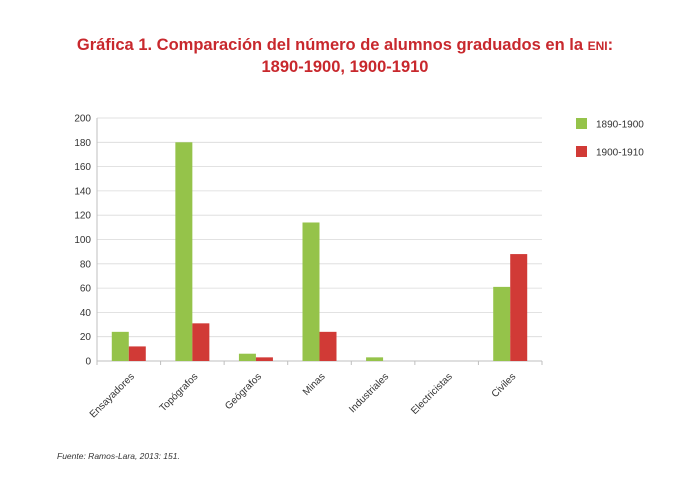 The width and height of the screenshot is (690, 493). Describe the element at coordinates (314, 384) in the screenshot. I see `category-label: Minas` at that location.